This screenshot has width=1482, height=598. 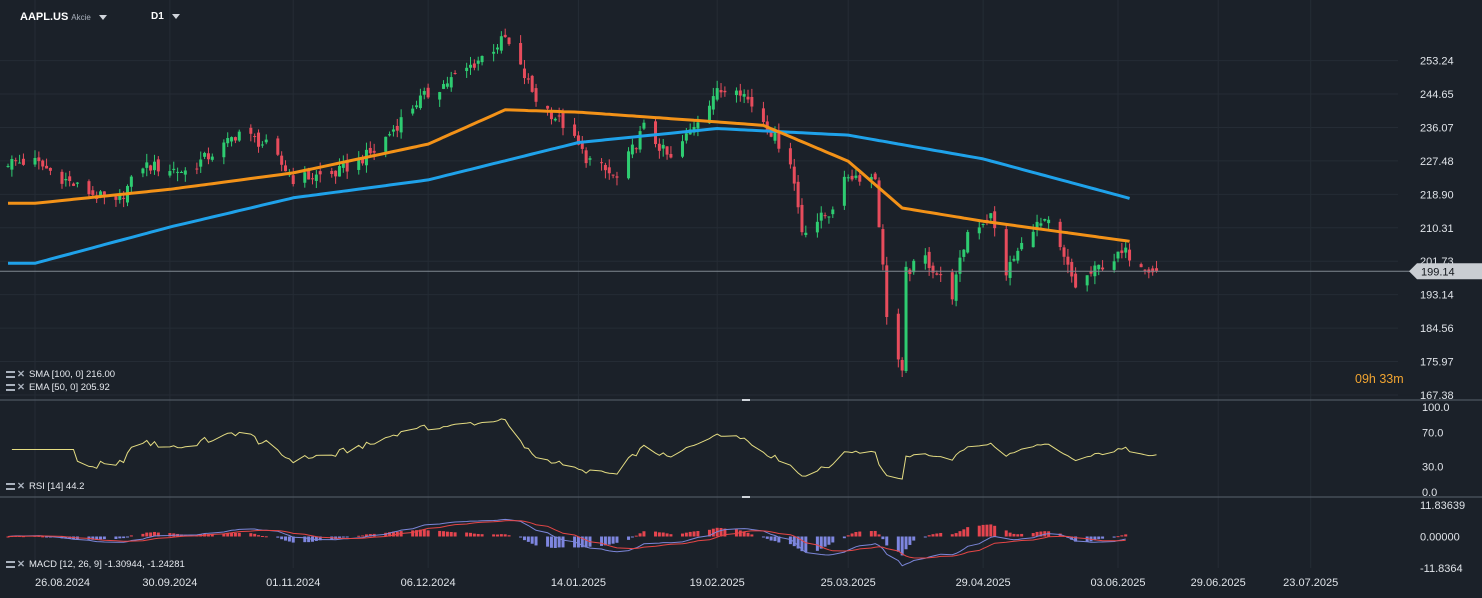 What do you see at coordinates (1437, 62) in the screenshot?
I see `price-axis-label: 253.24` at bounding box center [1437, 62].